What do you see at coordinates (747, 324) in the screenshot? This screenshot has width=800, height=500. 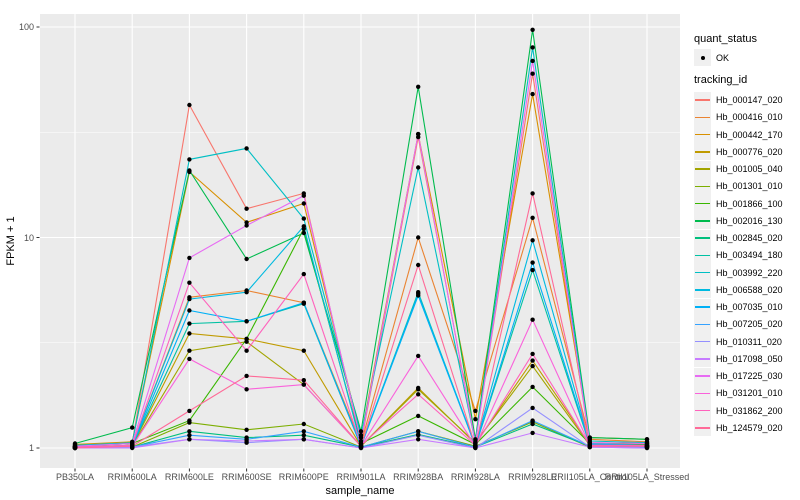 I see `legend-item-Hb_007205_020: Hb_007205_020` at bounding box center [747, 324].